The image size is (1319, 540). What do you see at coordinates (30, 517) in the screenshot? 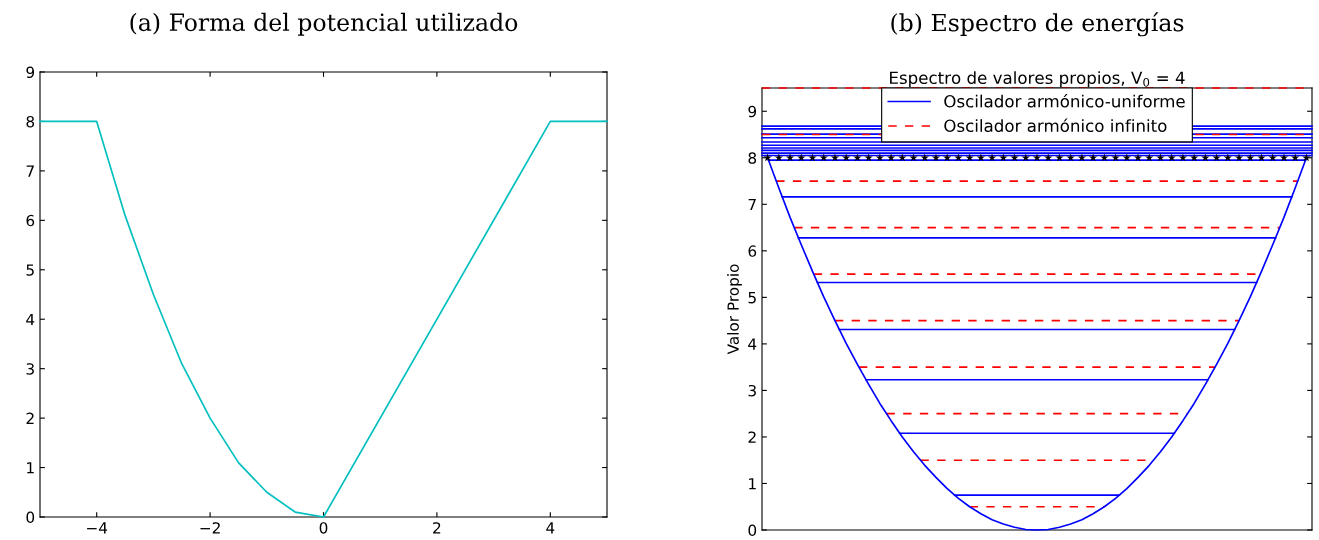
I see `y-tick-label: 0` at bounding box center [30, 517].